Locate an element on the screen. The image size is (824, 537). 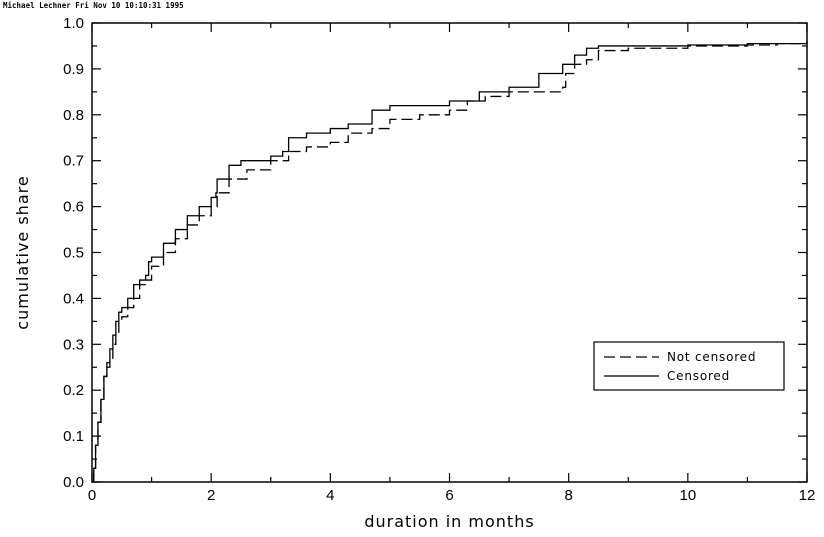
y-tick-label: 0.3 is located at coordinates (73, 344).